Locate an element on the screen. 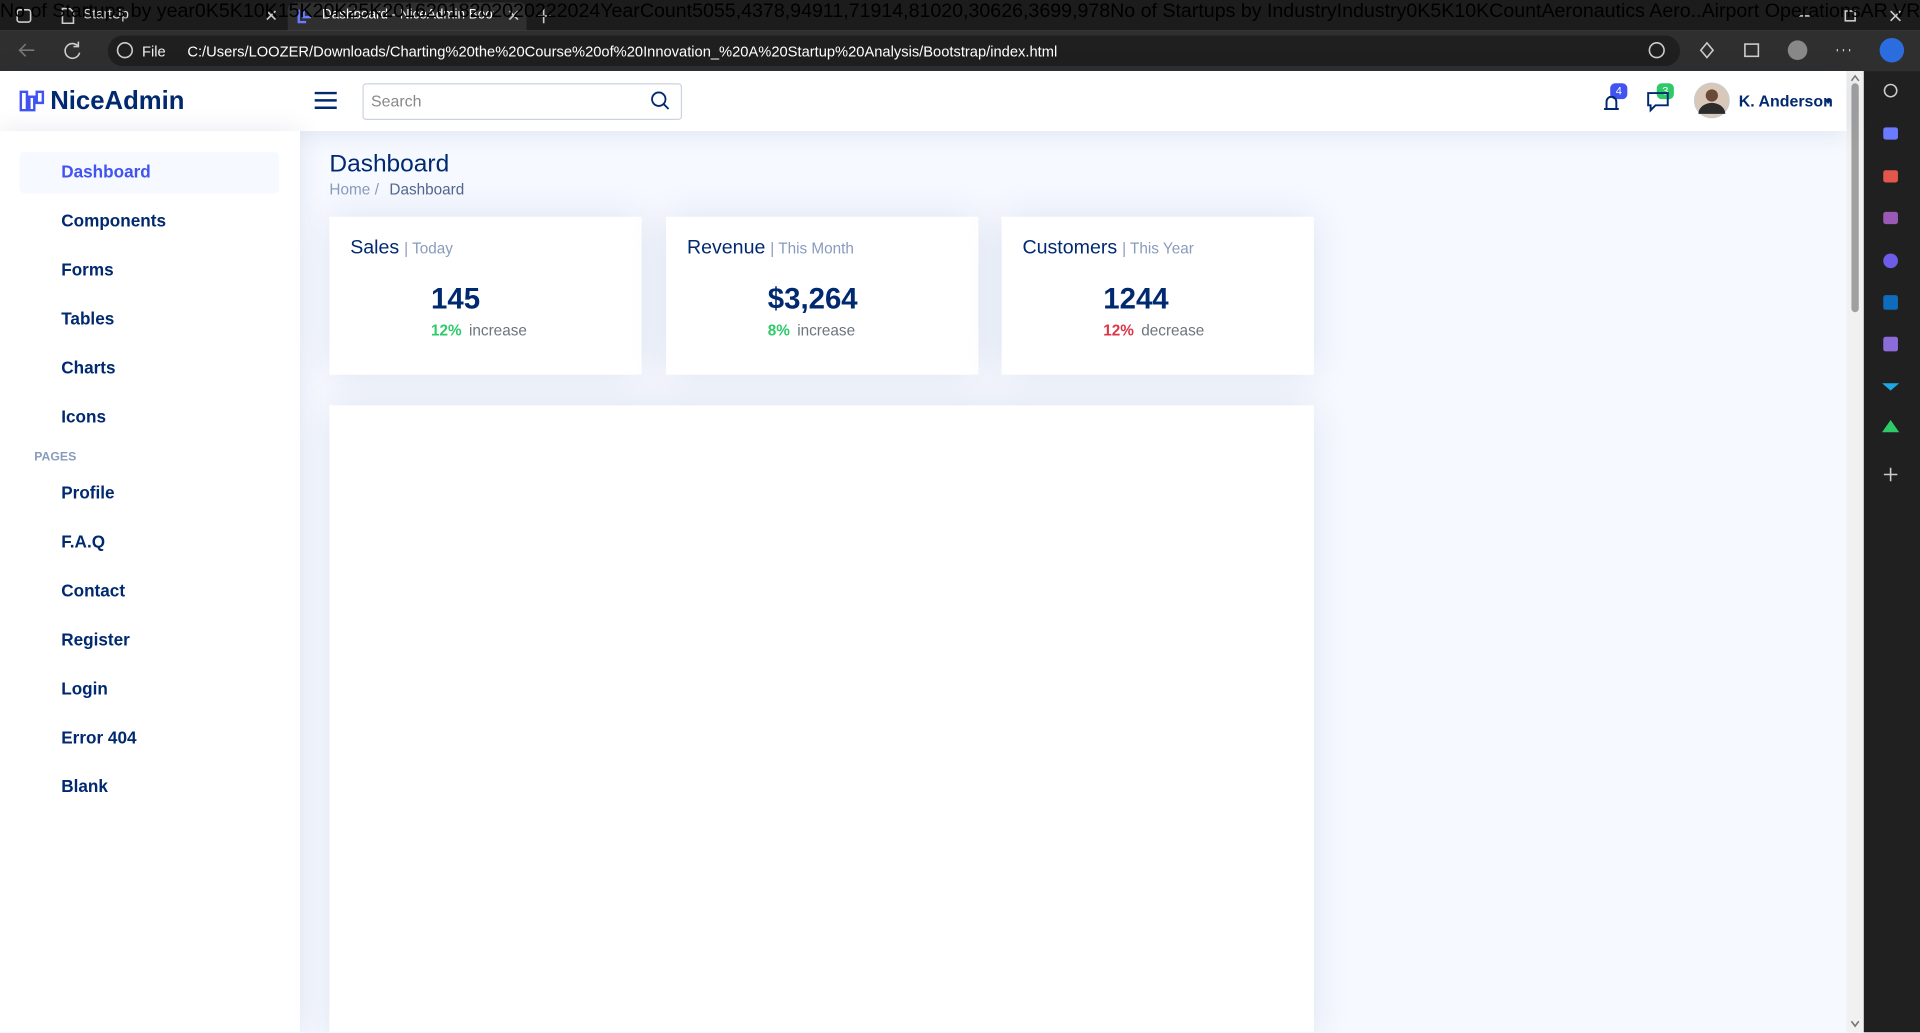 The width and height of the screenshot is (1920, 1033). copilot is located at coordinates (1892, 50).